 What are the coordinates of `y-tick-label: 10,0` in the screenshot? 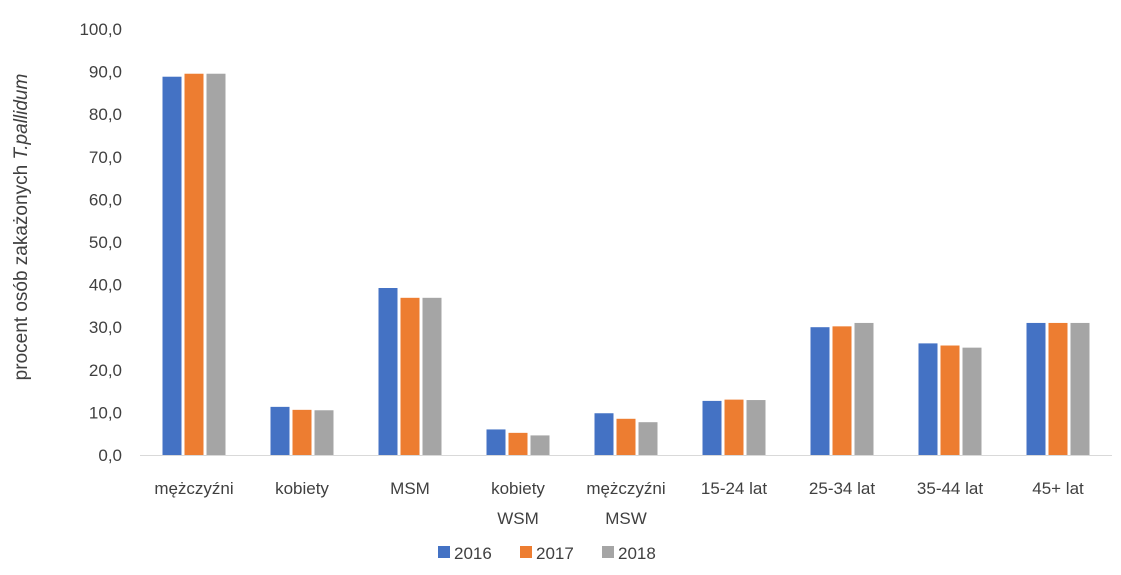 It's located at (105, 412).